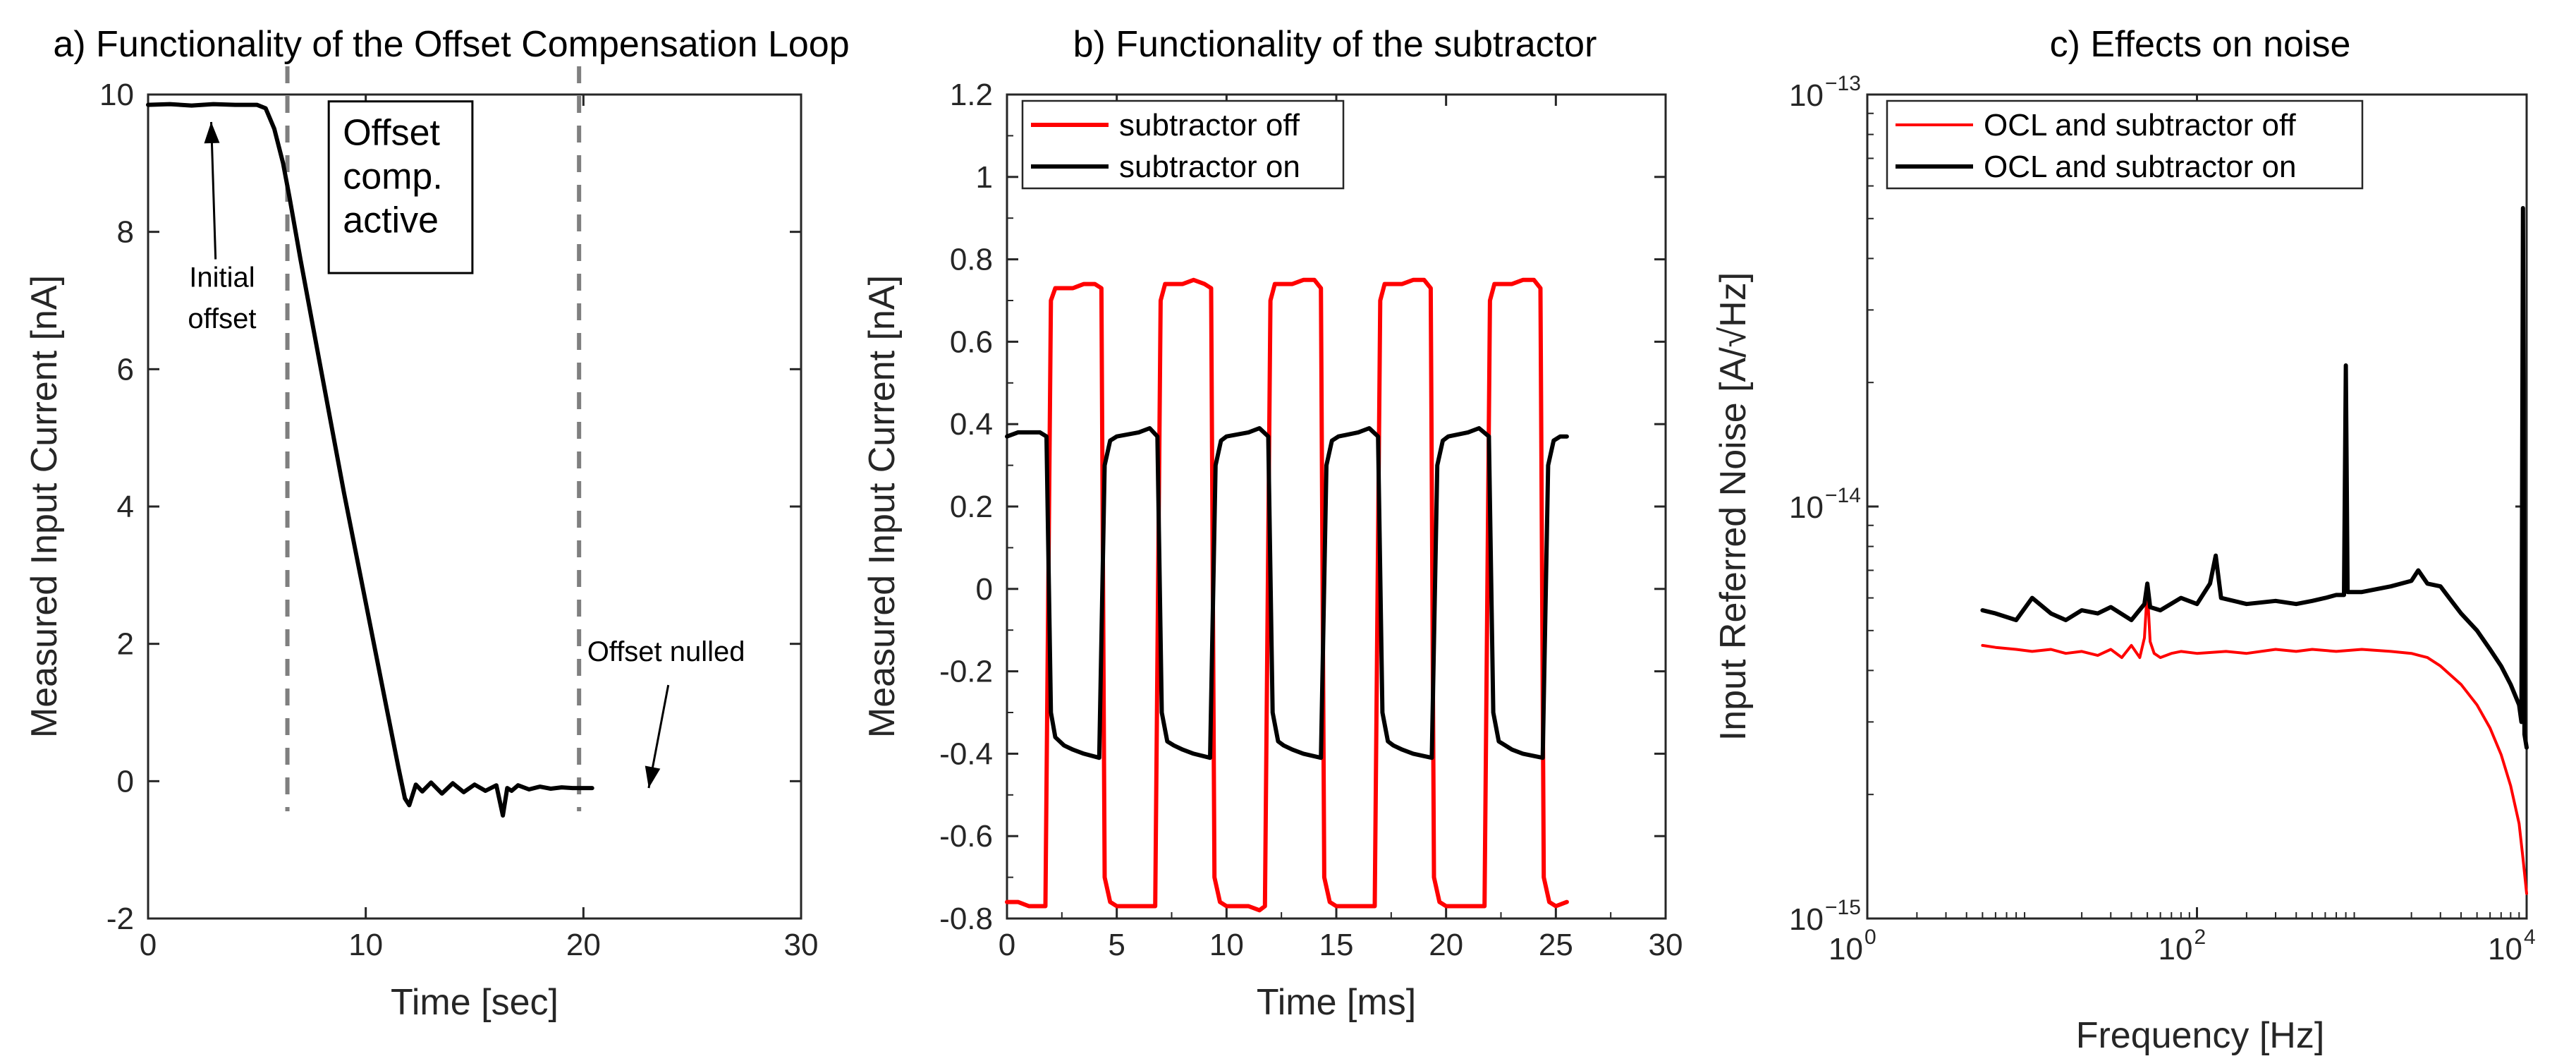  Describe the element at coordinates (1870, 937) in the screenshot. I see `panel-c-xtick-exp: 0` at that location.